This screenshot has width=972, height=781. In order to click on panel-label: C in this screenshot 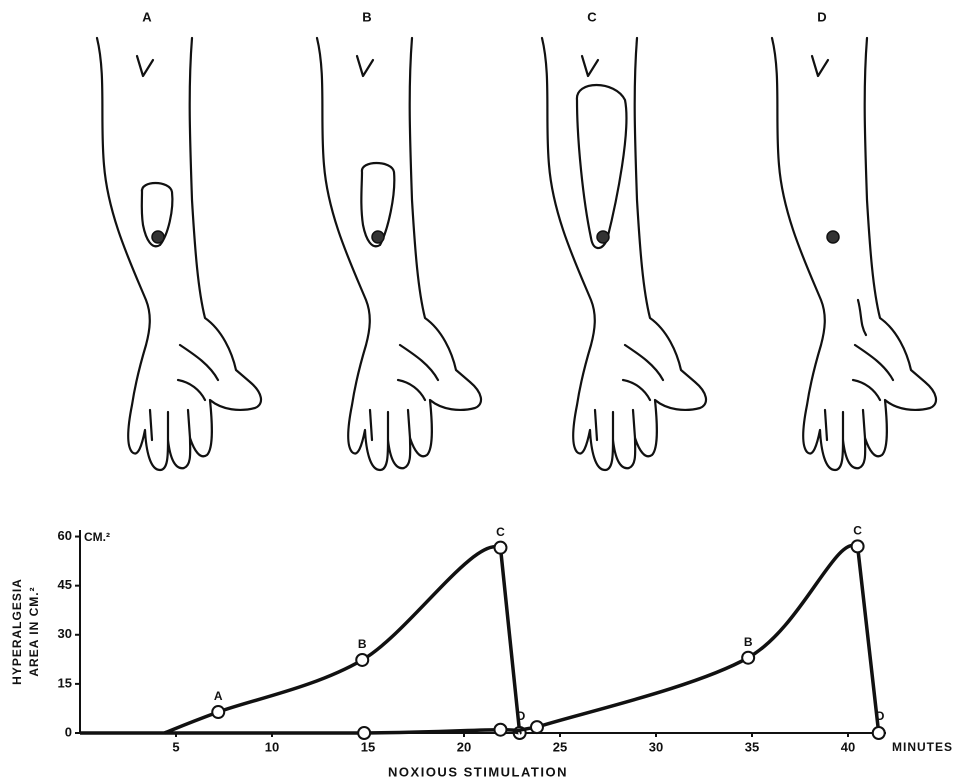, I will do `click(592, 16)`.